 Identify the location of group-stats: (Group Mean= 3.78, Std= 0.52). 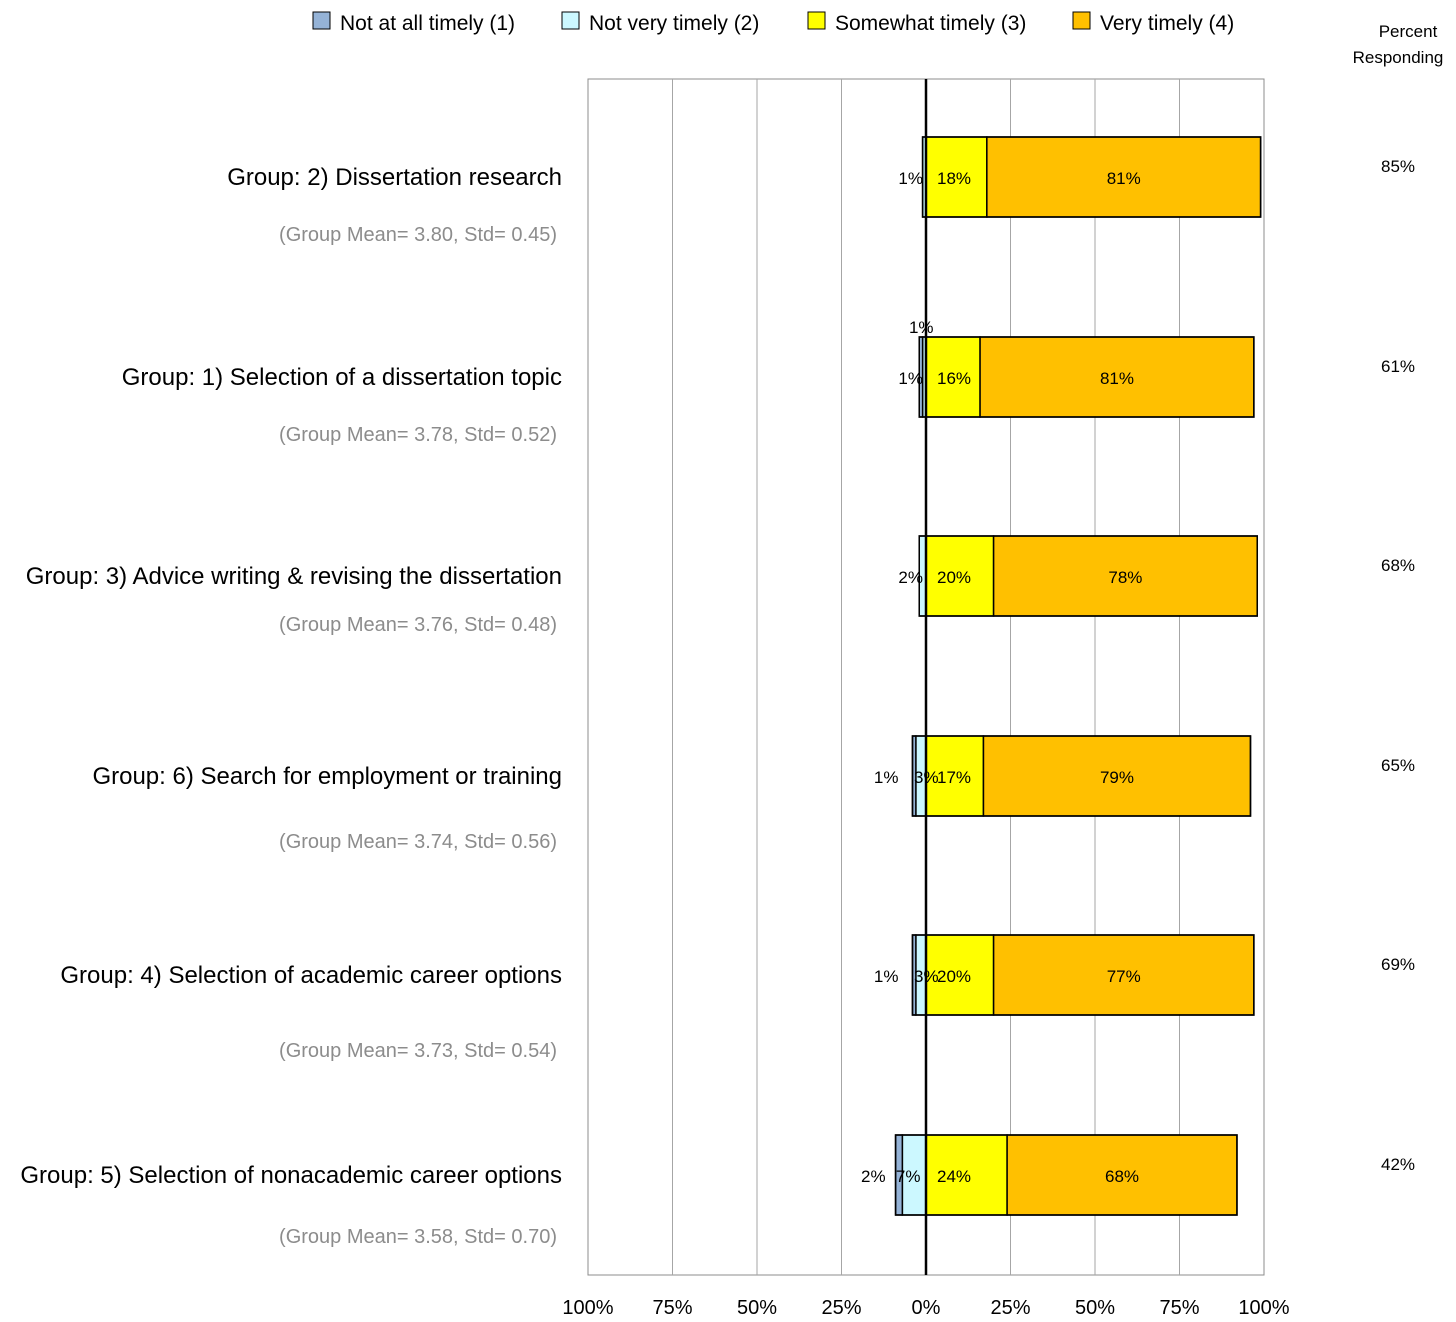
(418, 435).